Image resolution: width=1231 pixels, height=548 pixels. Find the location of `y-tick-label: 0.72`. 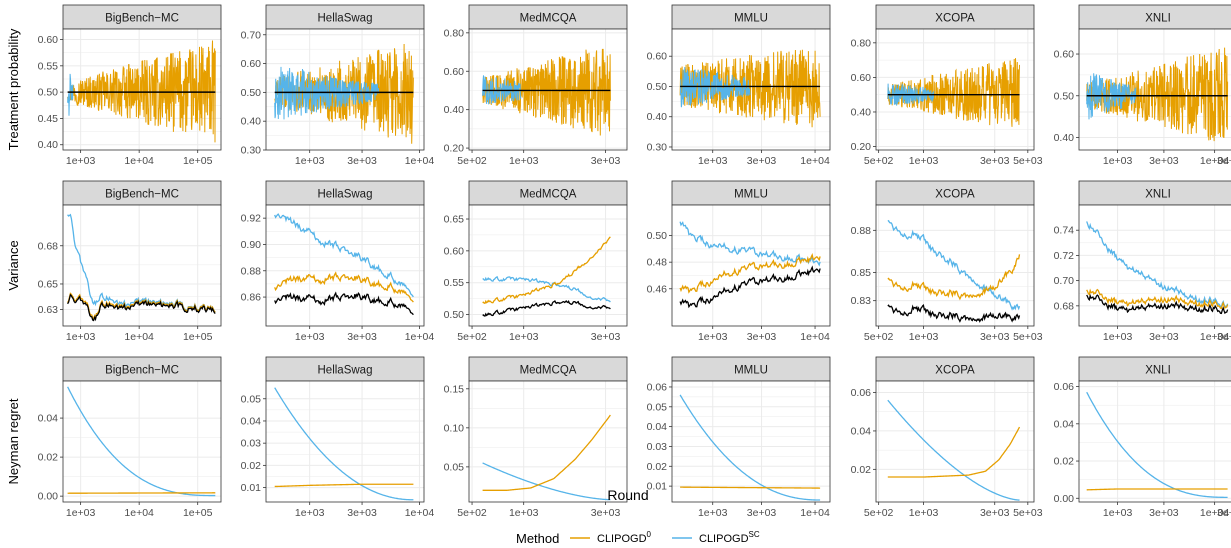

y-tick-label: 0.72 is located at coordinates (1064, 256).